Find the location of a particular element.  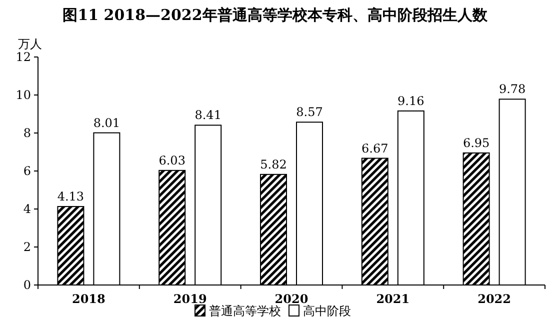

data-label: 6.95 is located at coordinates (476, 143).